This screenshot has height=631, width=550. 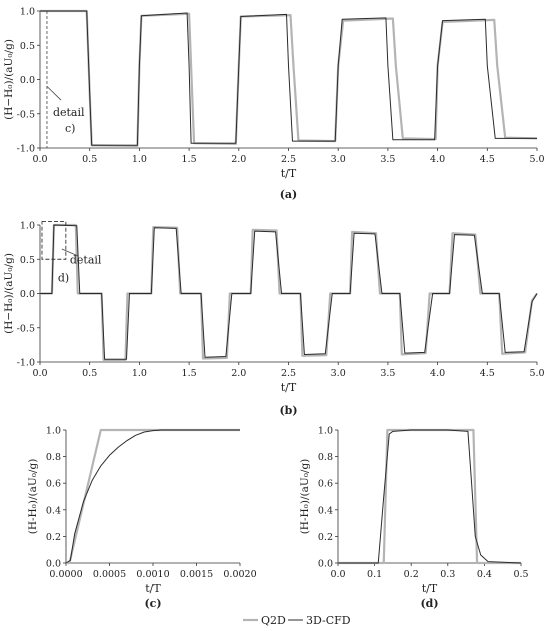 I want to click on legend-label-3d-cfd: 3D-CFD, so click(x=328, y=620).